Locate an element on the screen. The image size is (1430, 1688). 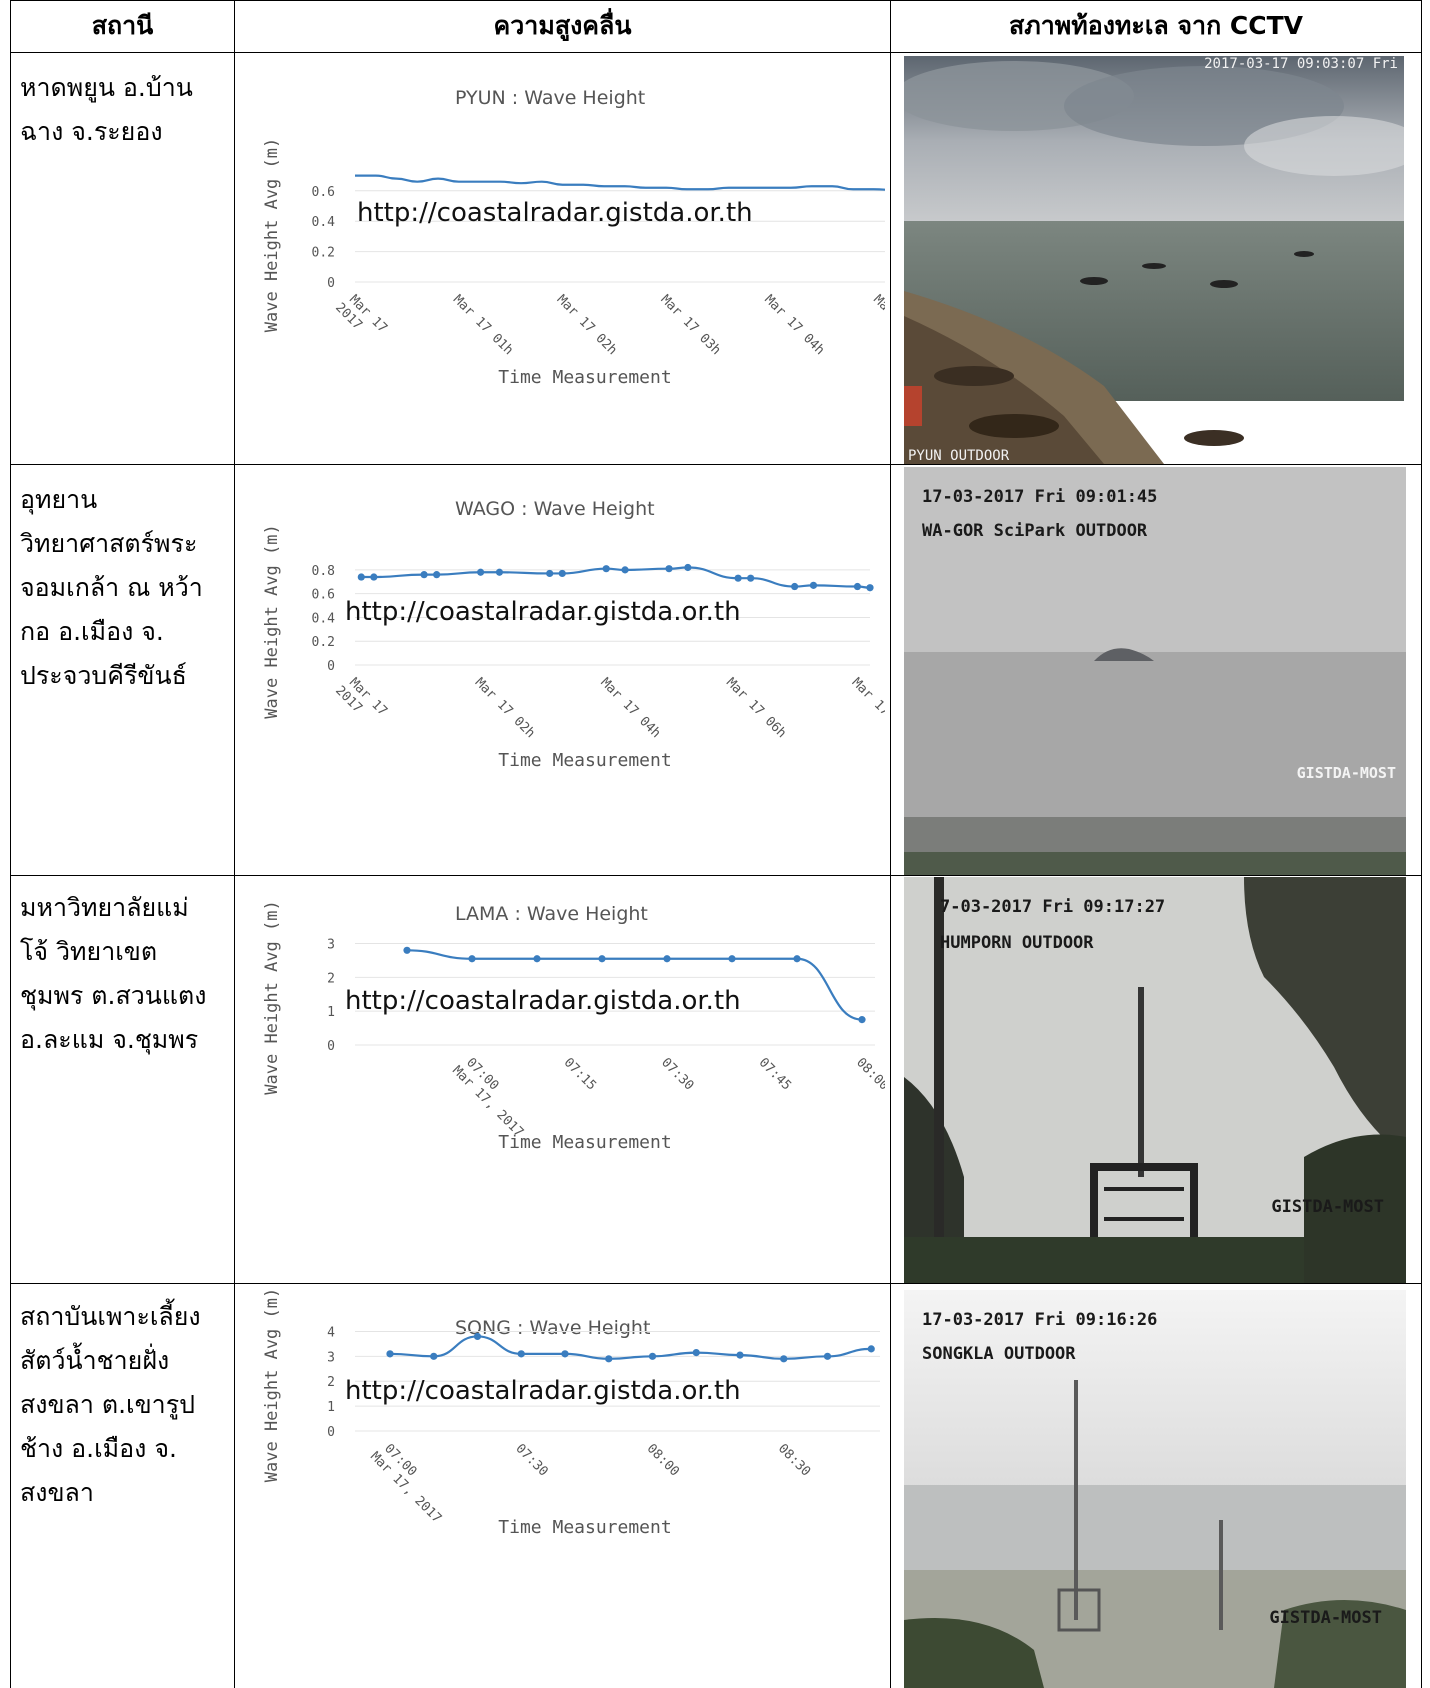
station-line: กอ อ.เมือง จ. is located at coordinates (92, 631).